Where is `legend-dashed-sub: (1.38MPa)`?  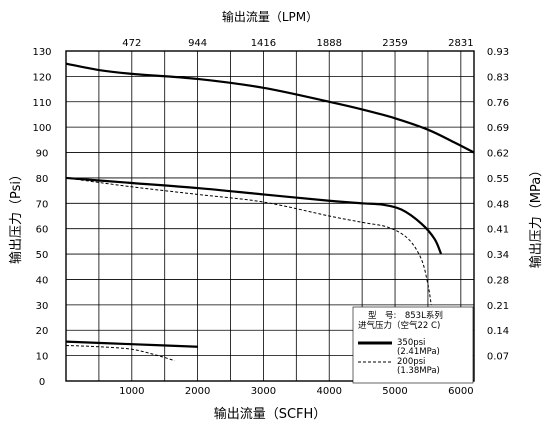
legend-dashed-sub: (1.38MPa) is located at coordinates (418, 371).